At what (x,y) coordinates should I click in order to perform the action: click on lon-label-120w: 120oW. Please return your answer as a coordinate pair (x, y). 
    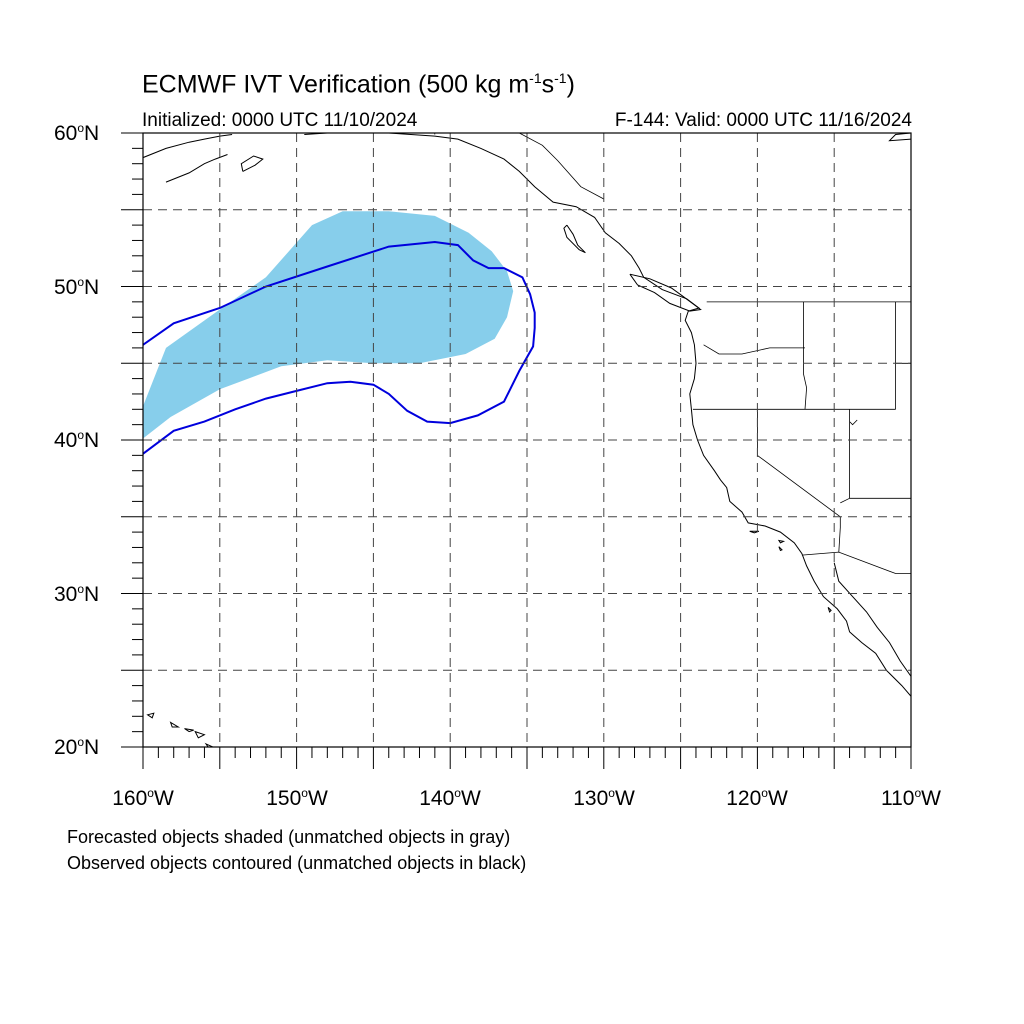
    Looking at the image, I should click on (757, 798).